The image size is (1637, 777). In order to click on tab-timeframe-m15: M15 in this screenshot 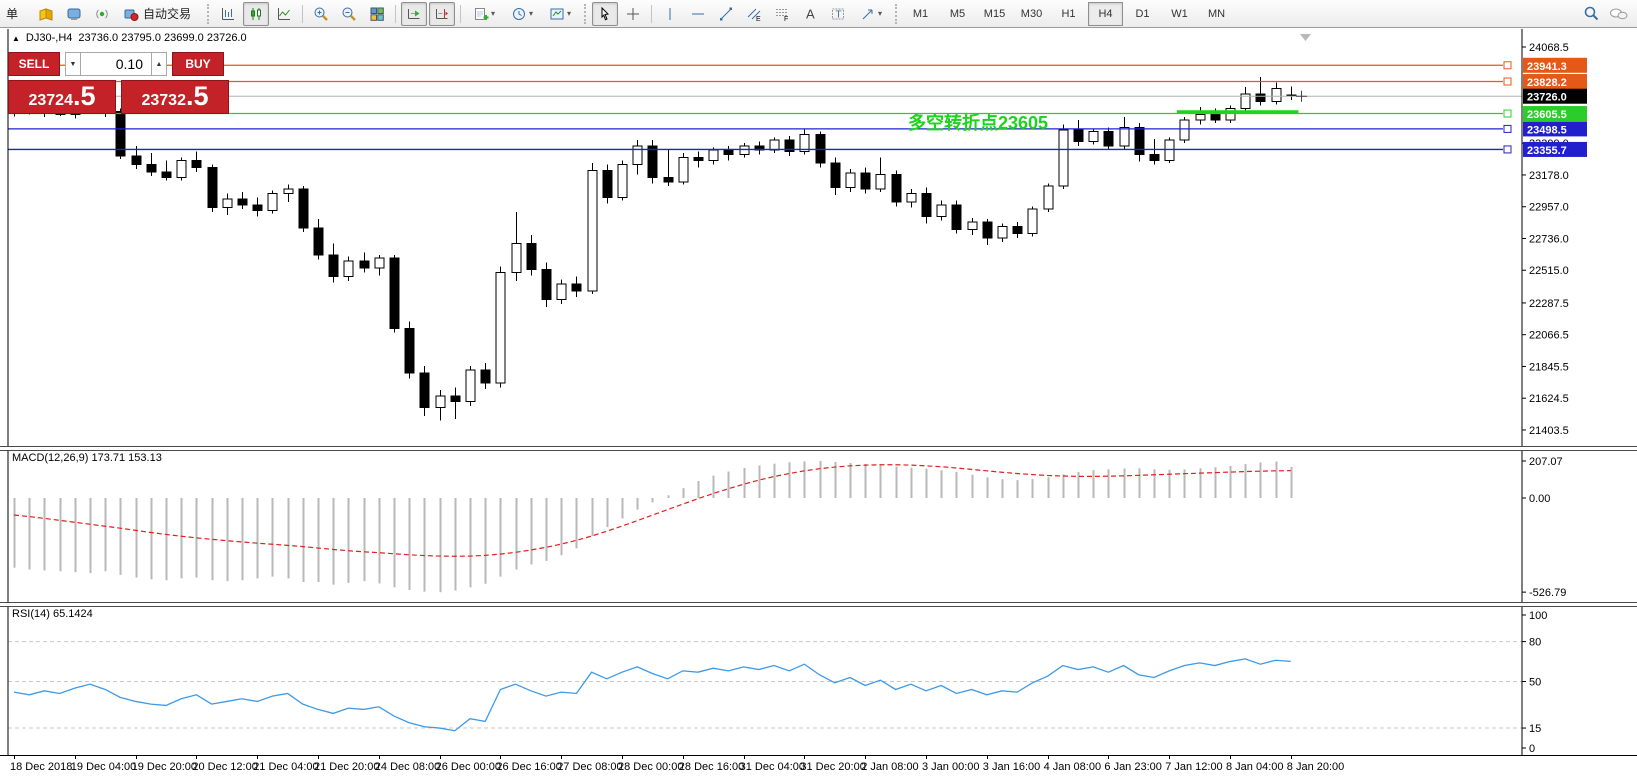, I will do `click(994, 13)`.